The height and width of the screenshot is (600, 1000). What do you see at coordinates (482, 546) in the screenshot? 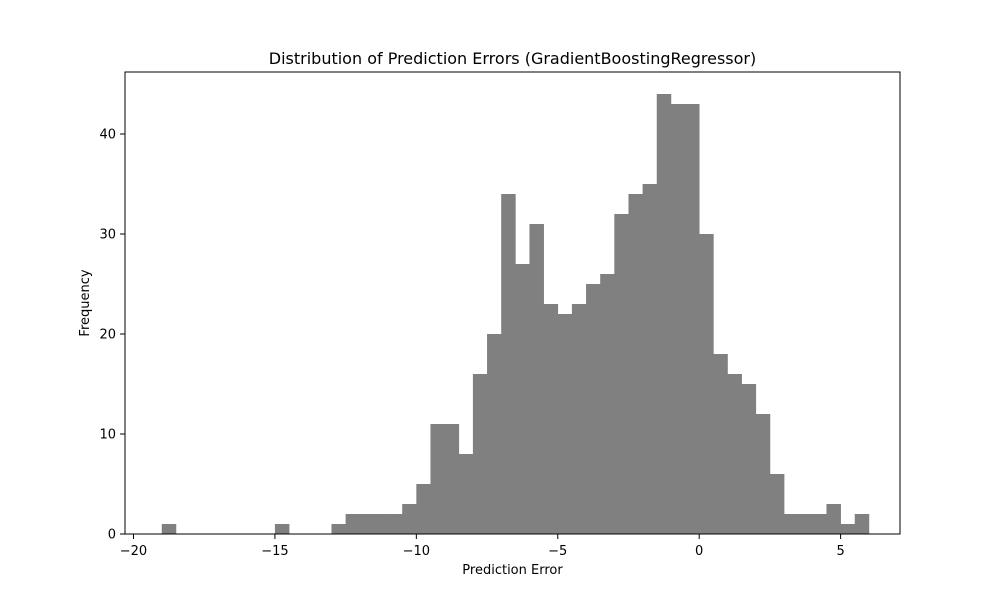
I see `x-axis-ticks: −20 −15 −10 −5 0 5` at bounding box center [482, 546].